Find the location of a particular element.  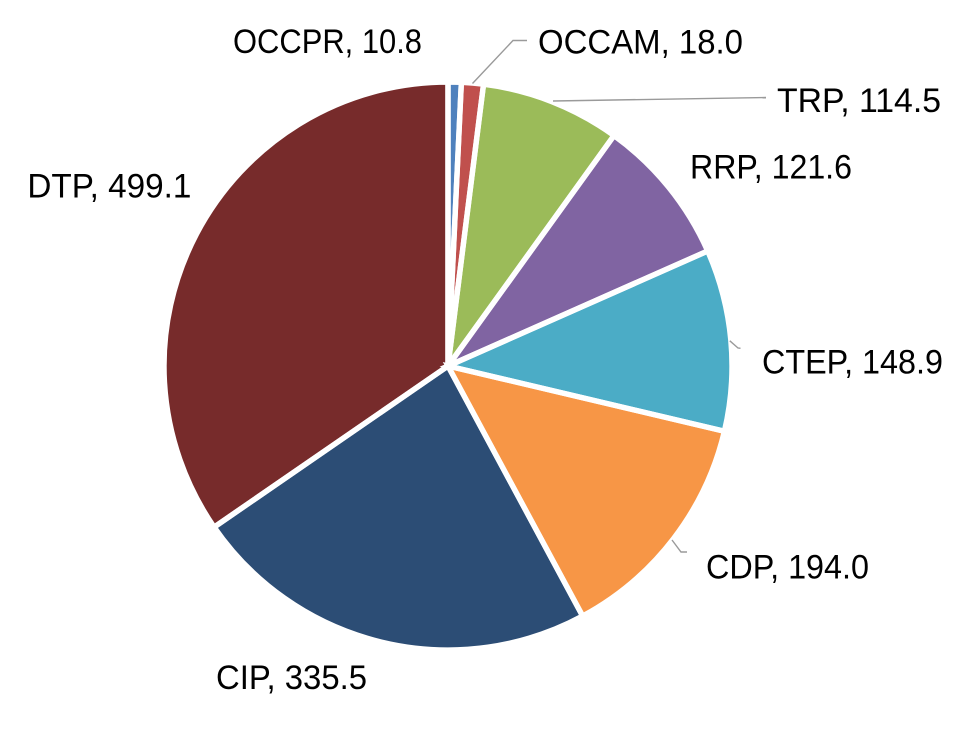

svg-text: OCCPR, 10.8 is located at coordinates (327, 42).